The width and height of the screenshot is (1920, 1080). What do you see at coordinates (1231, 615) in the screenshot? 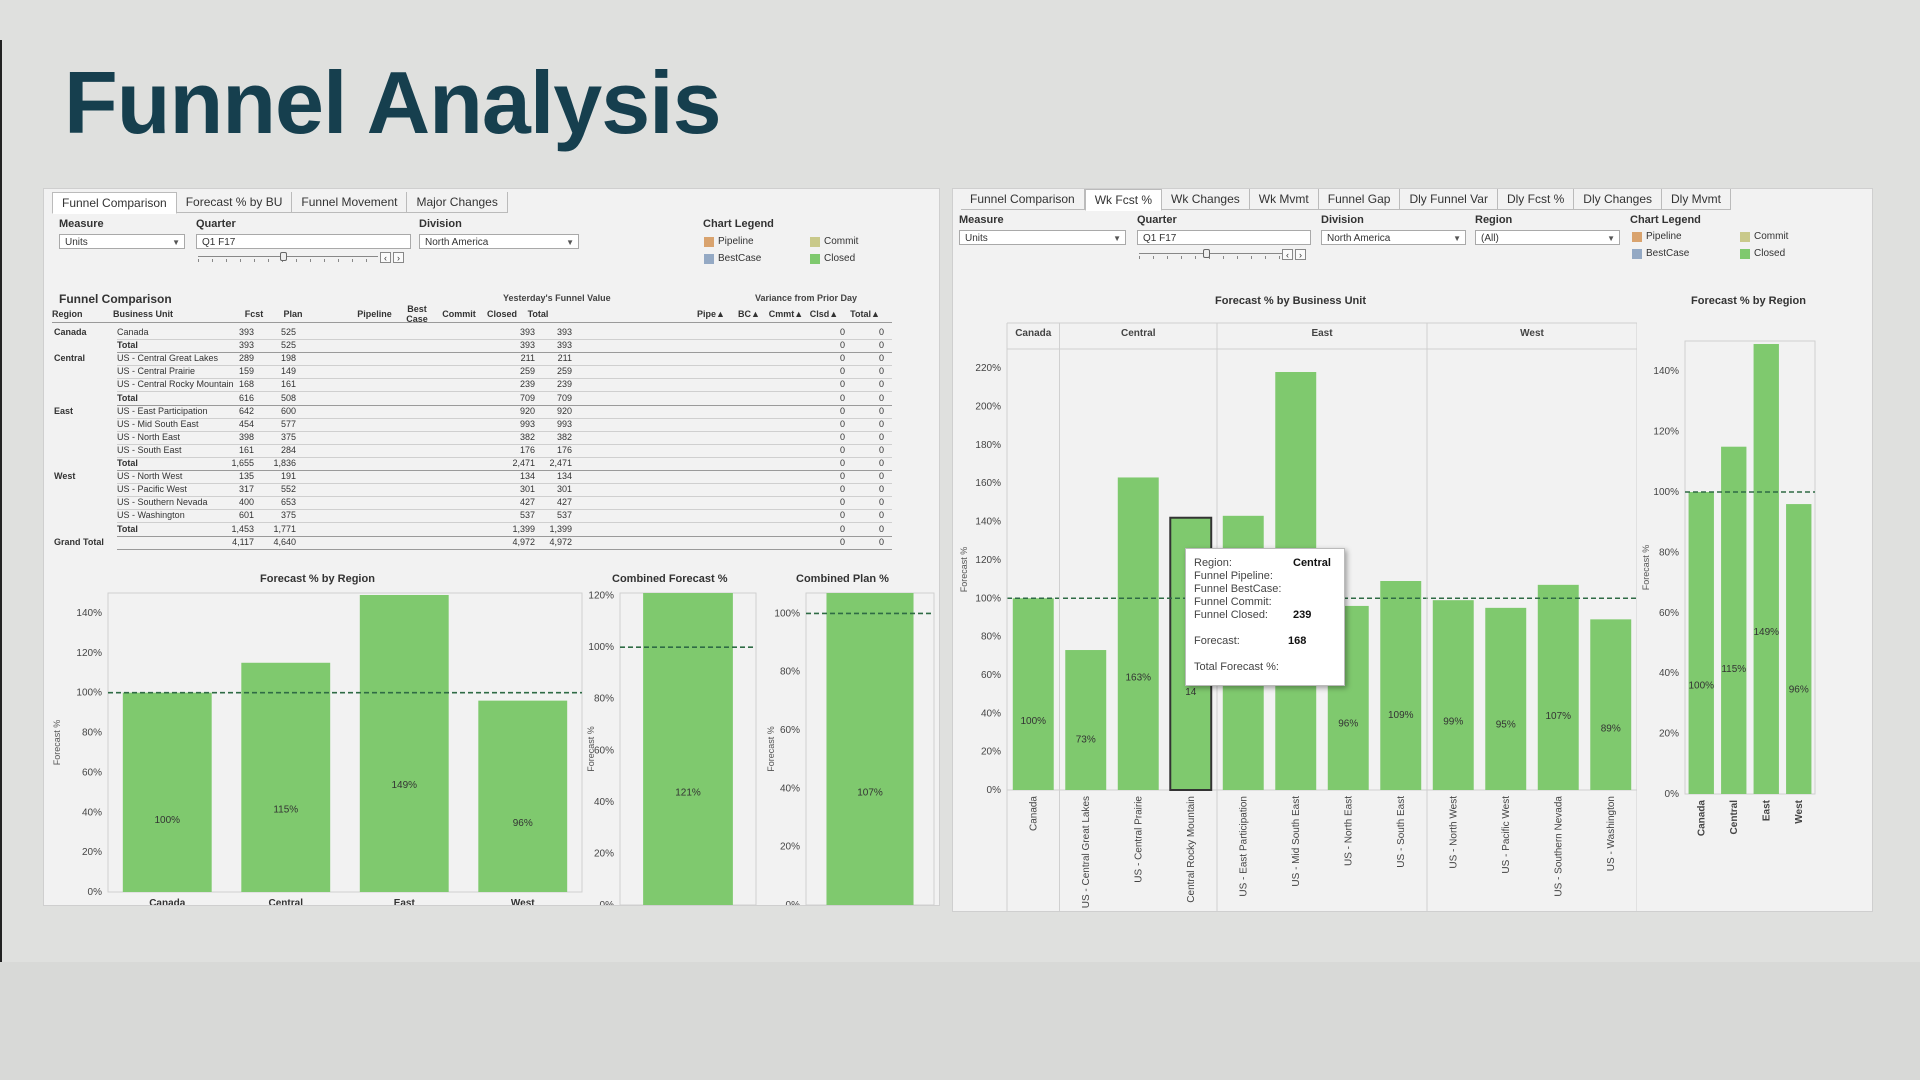
I see `tooltip-closed-label: Funnel Closed:` at bounding box center [1231, 615].